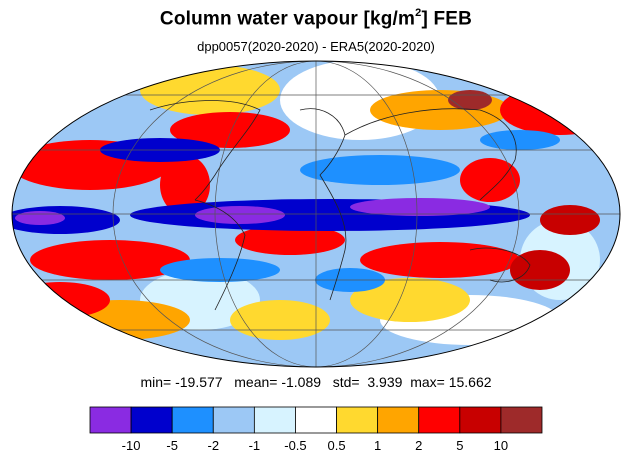  Describe the element at coordinates (131, 445) in the screenshot. I see `colorbar-tick-label: -10` at that location.